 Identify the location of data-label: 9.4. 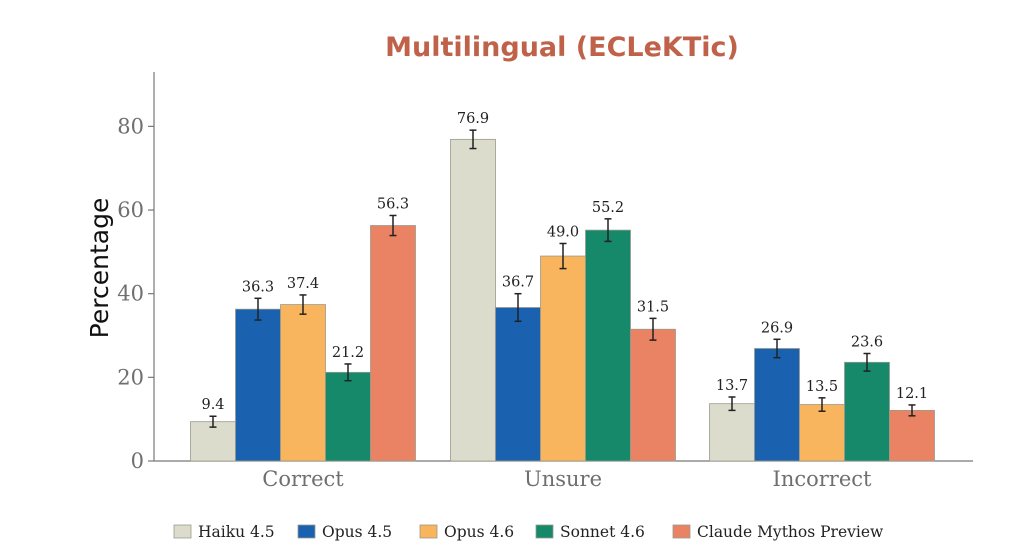
(212, 405).